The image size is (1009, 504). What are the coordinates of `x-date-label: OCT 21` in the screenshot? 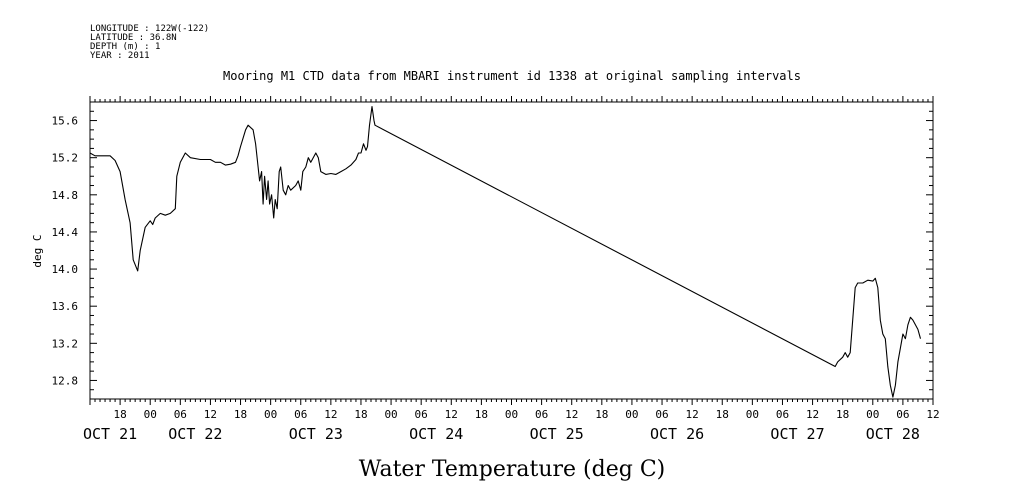 It's located at (110, 434).